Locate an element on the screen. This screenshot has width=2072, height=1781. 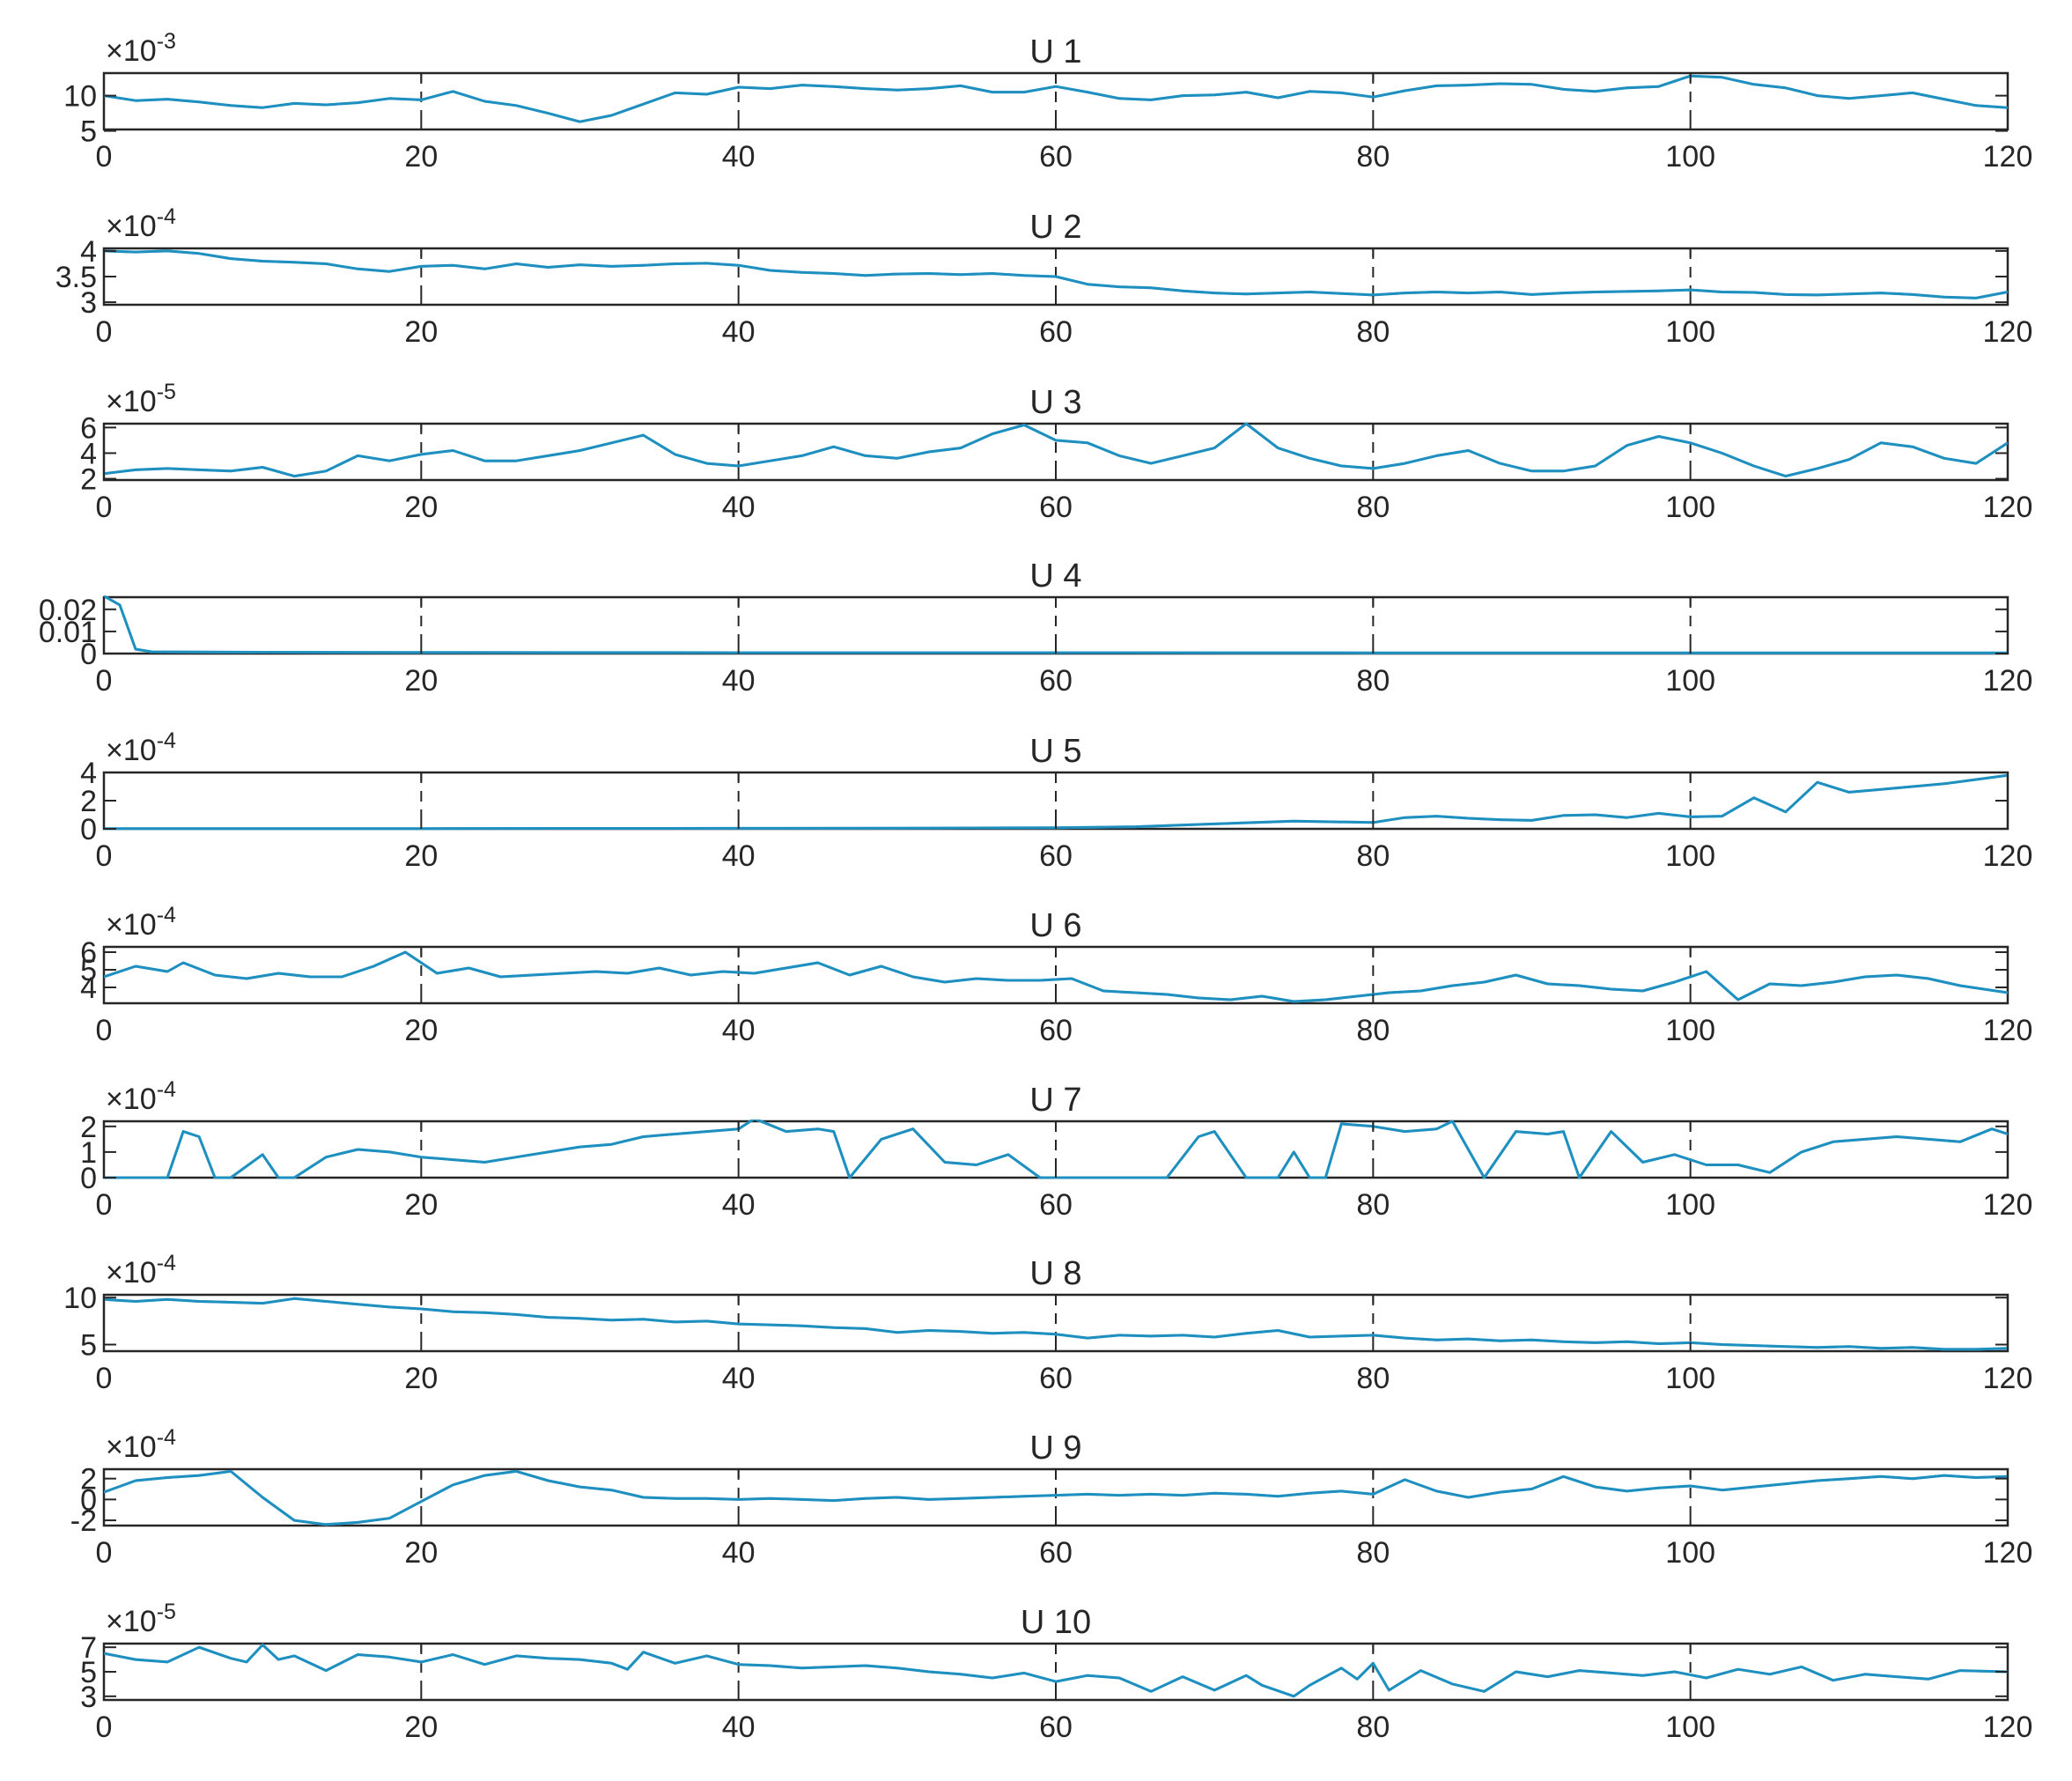
y-exponent-label: ×10⁻³ is located at coordinates (141, 49).